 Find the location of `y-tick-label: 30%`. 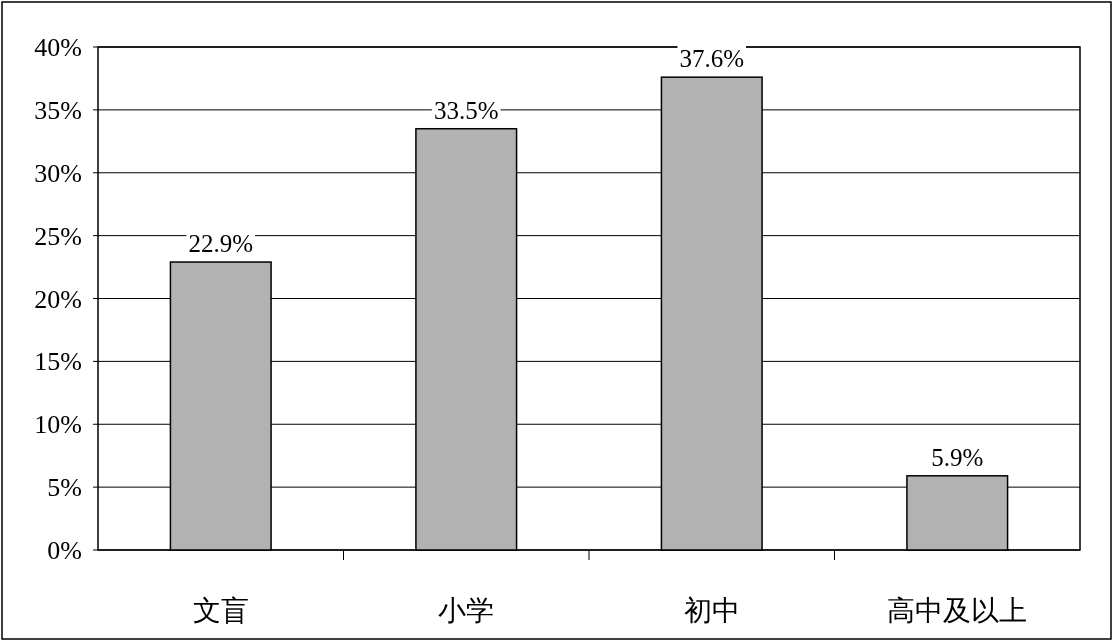

y-tick-label: 30% is located at coordinates (58, 173).